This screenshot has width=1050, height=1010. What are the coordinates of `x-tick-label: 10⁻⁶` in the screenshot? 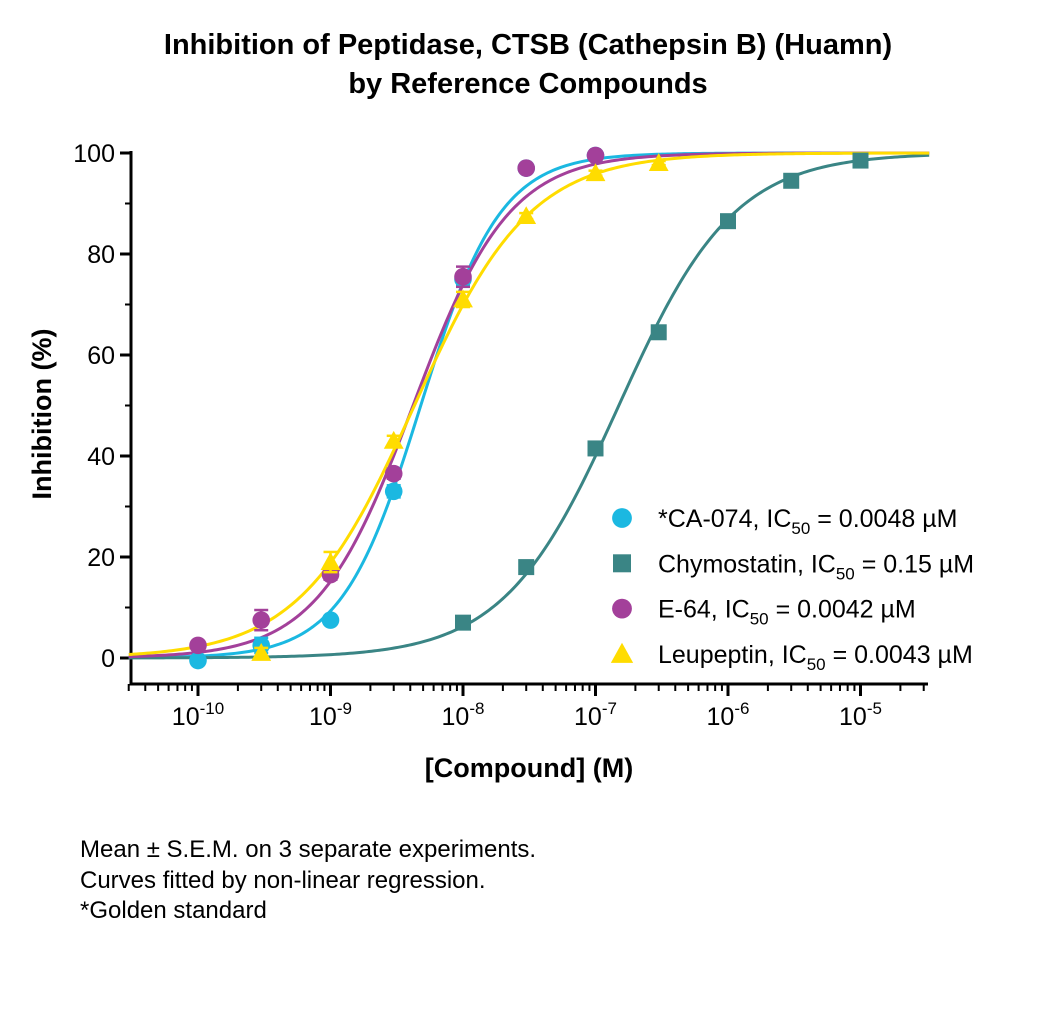 It's located at (728, 715).